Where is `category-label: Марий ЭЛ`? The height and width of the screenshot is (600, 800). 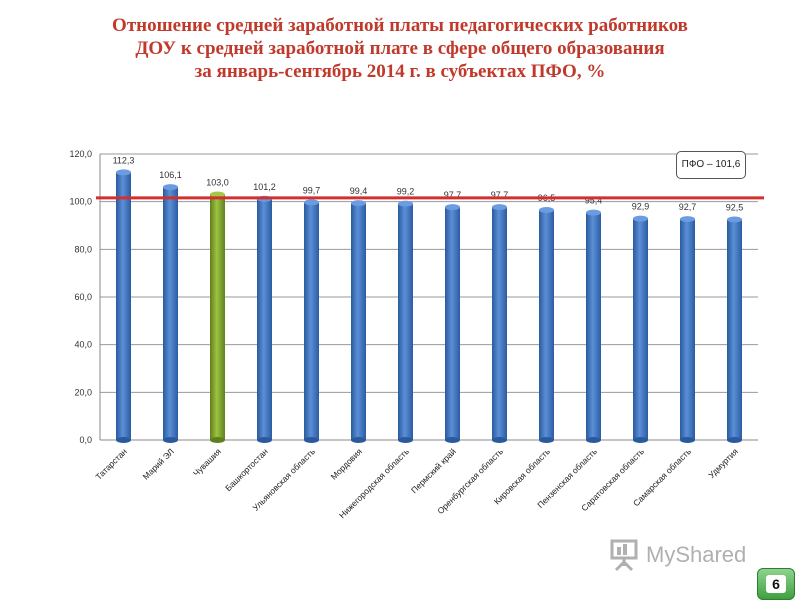
category-label: Марий ЭЛ is located at coordinates (158, 463).